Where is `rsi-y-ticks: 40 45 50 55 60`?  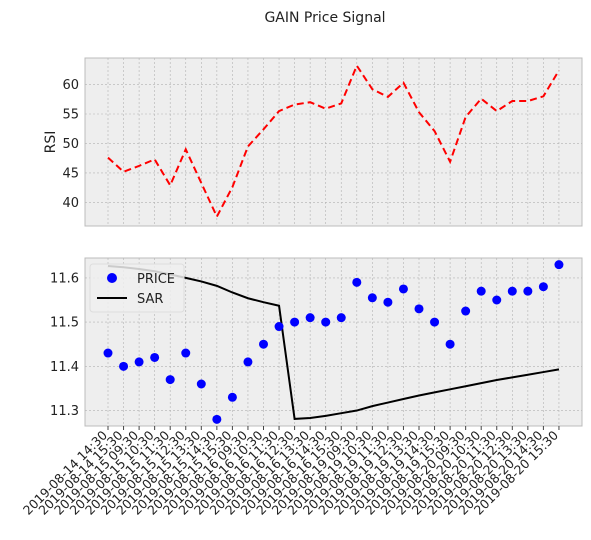
rsi-y-ticks: 40 45 50 55 60 is located at coordinates (70, 144).